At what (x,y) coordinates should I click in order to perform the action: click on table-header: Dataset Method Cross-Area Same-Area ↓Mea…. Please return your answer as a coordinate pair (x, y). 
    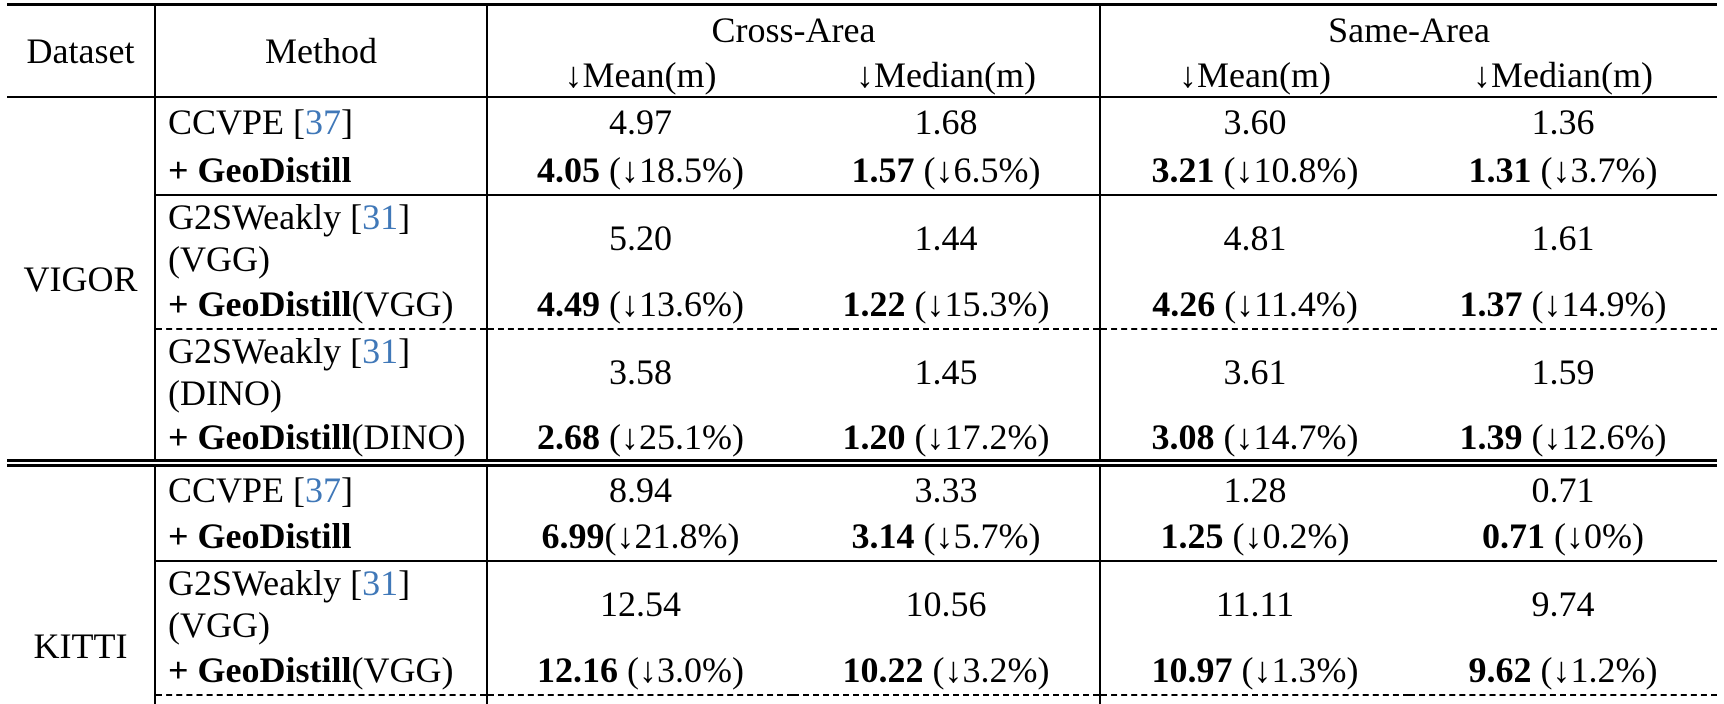
    Looking at the image, I should click on (862, 50).